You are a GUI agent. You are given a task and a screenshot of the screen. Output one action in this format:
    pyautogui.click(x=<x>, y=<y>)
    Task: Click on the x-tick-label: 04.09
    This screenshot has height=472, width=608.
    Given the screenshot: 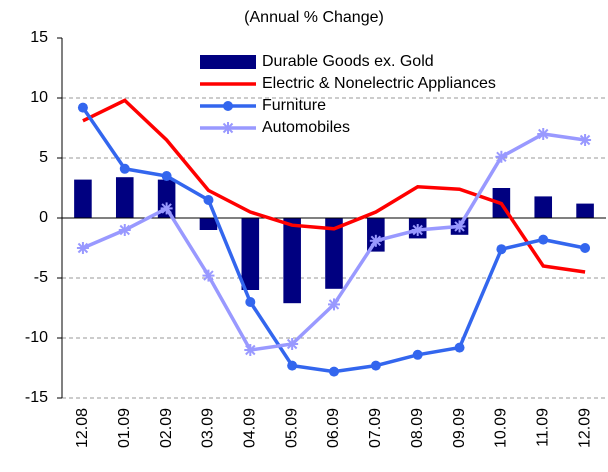 What is the action you would take?
    pyautogui.click(x=250, y=428)
    